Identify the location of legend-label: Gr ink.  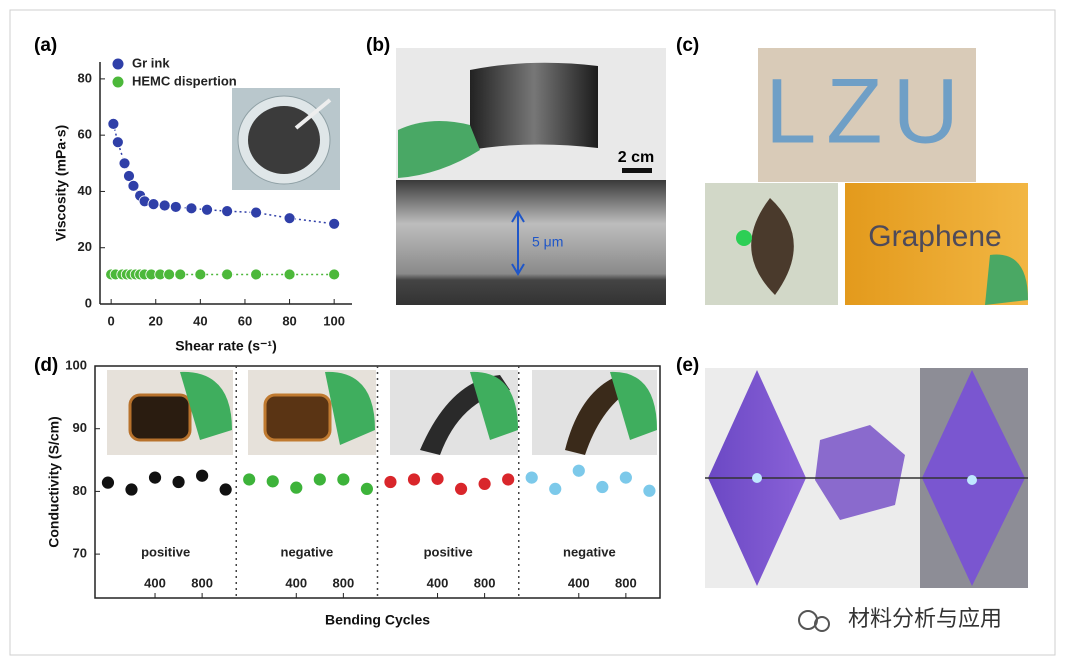
(151, 62).